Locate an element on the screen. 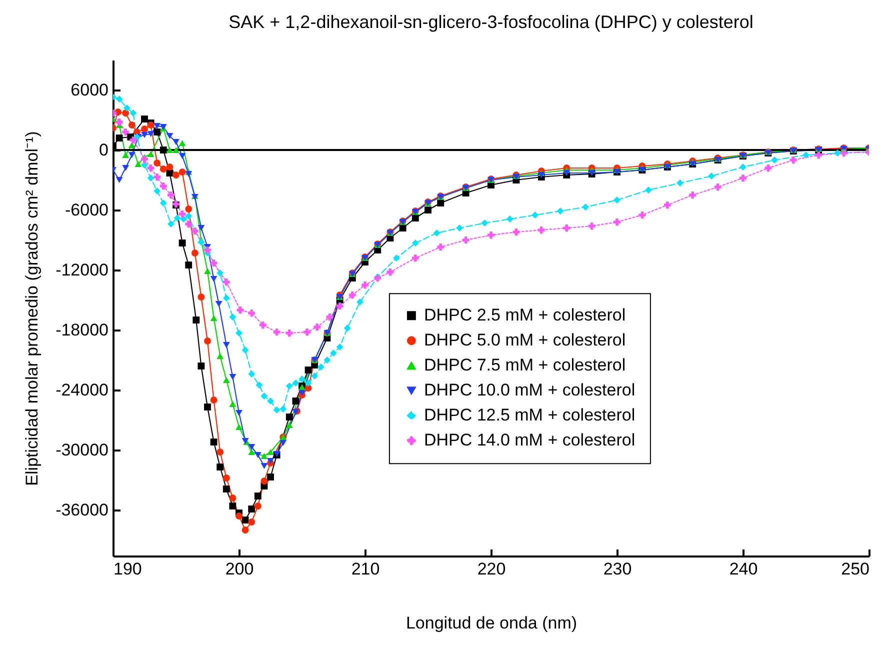 The height and width of the screenshot is (647, 893). y-tick-label: -30000 is located at coordinates (82, 450).